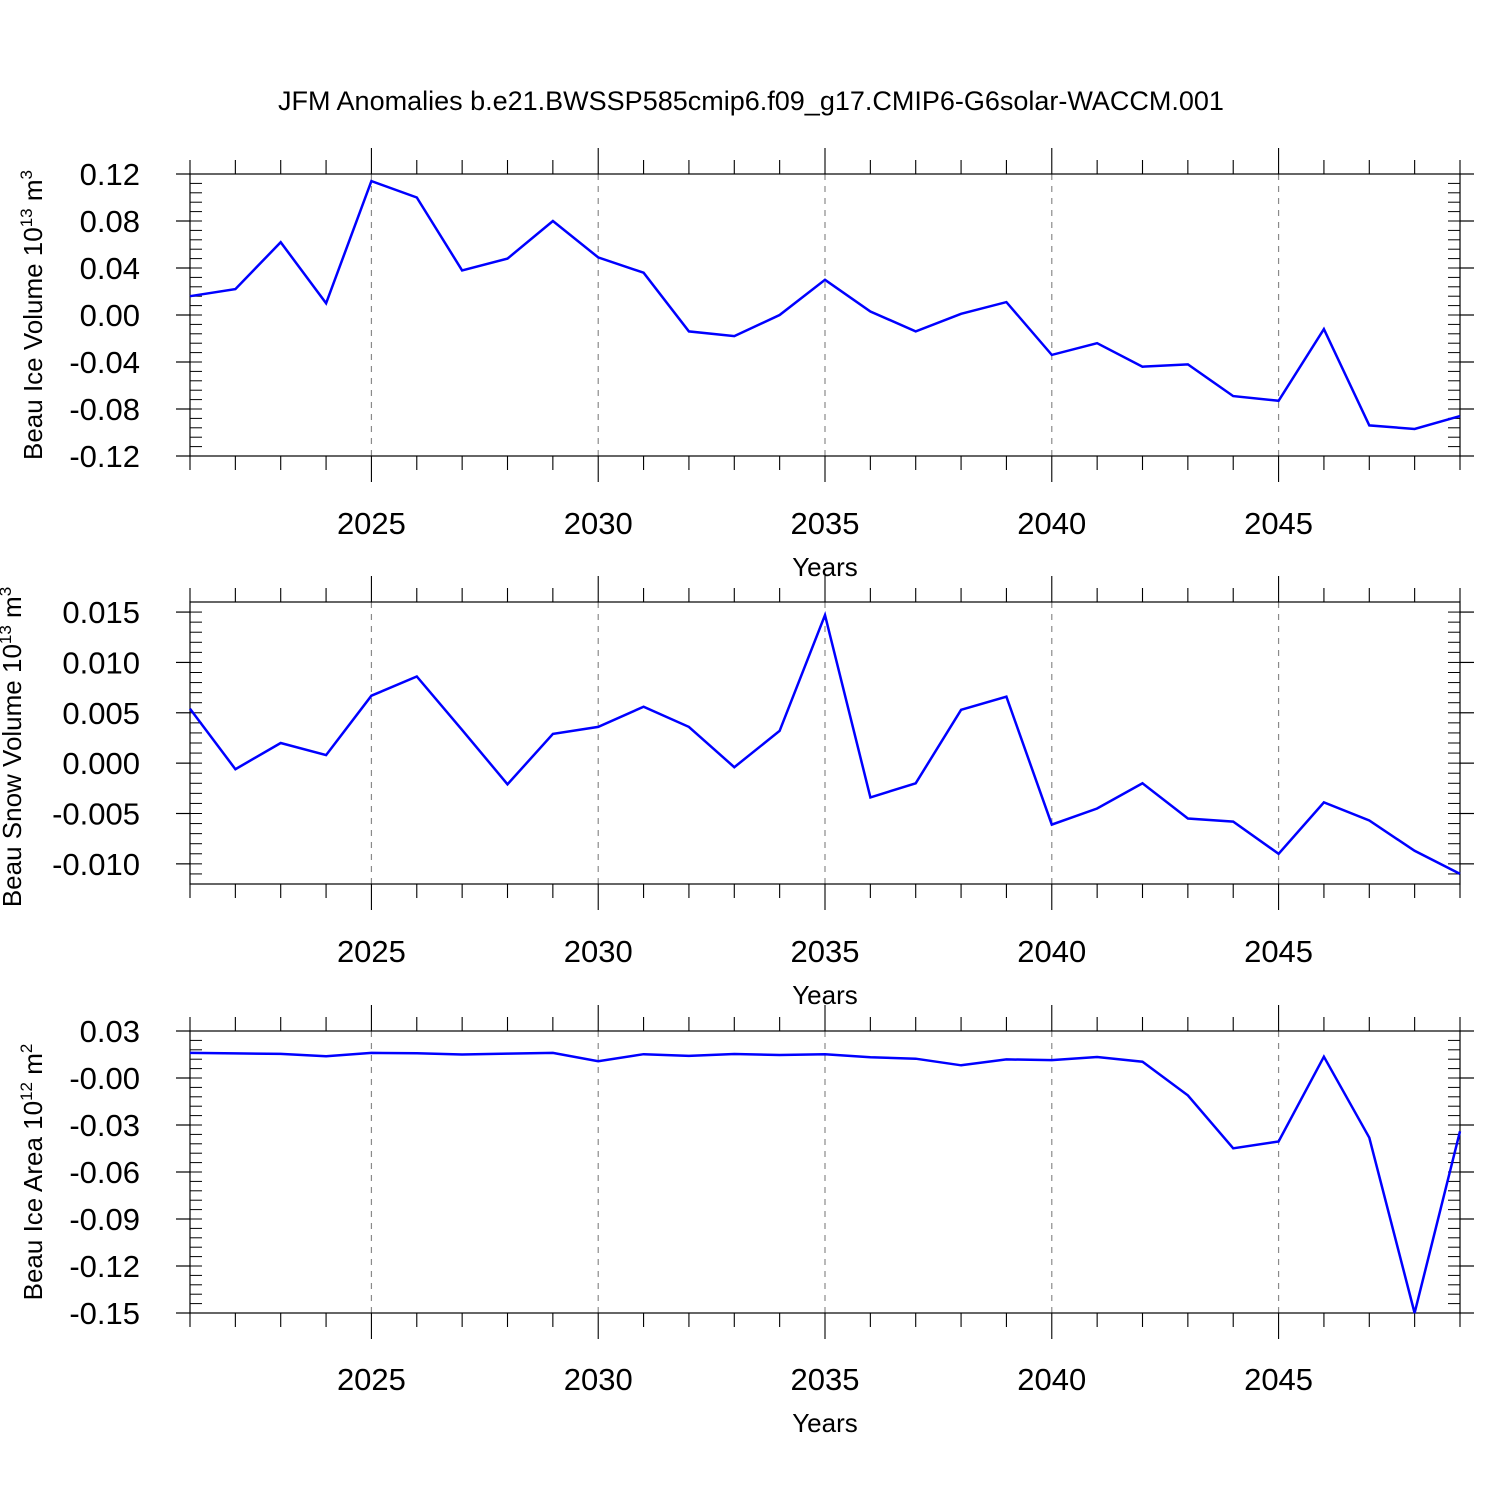 The image size is (1500, 1500). Describe the element at coordinates (104, 1266) in the screenshot. I see `y-tick-label: -0.12` at that location.